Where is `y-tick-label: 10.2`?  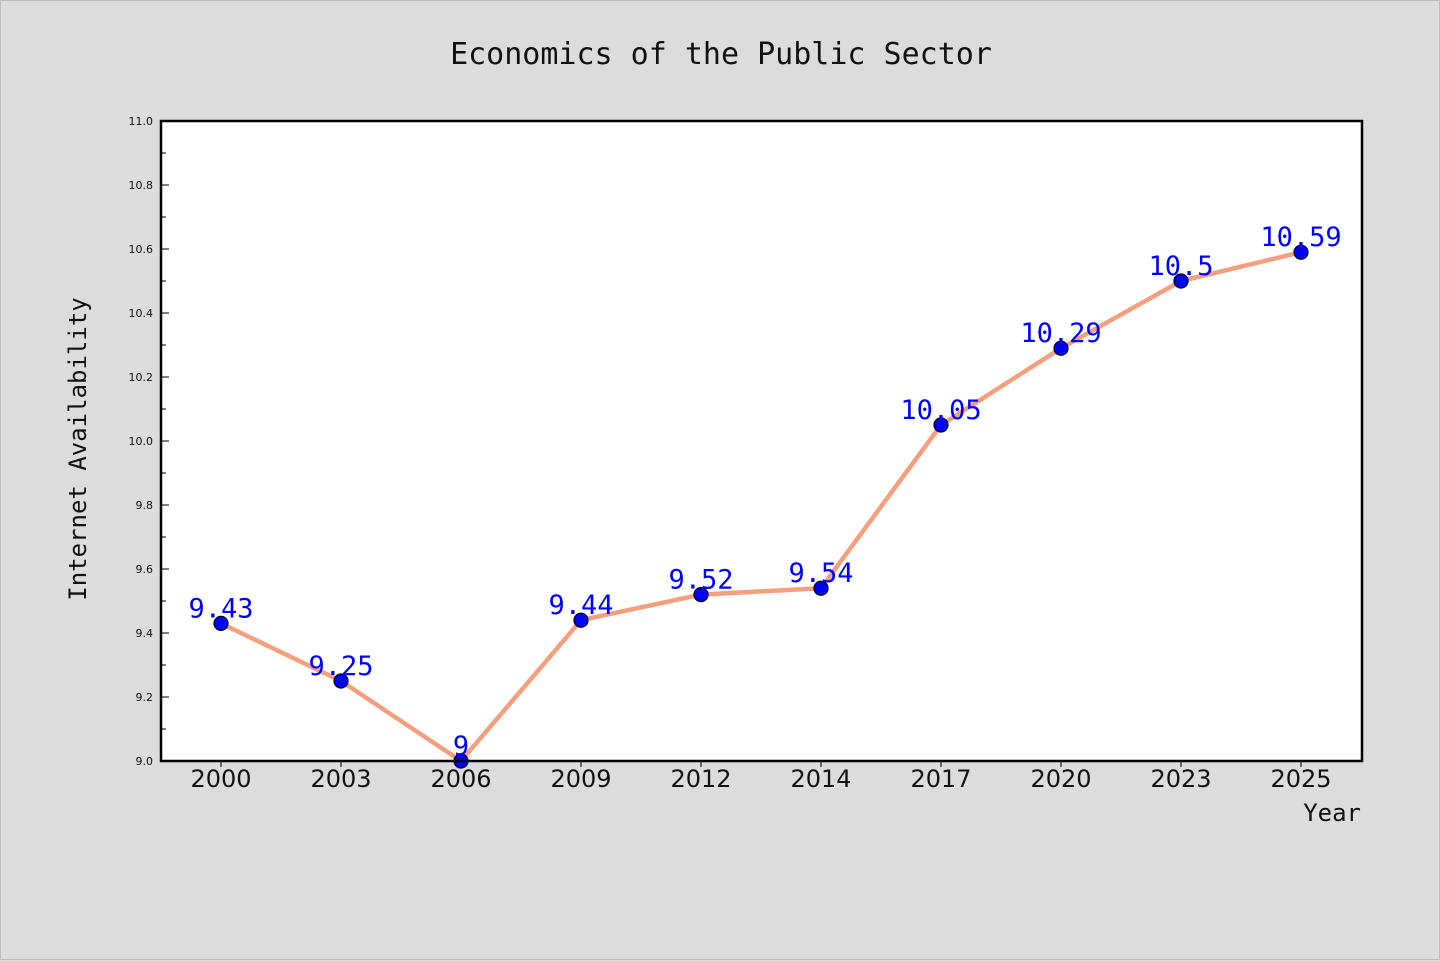 y-tick-label: 10.2 is located at coordinates (141, 377).